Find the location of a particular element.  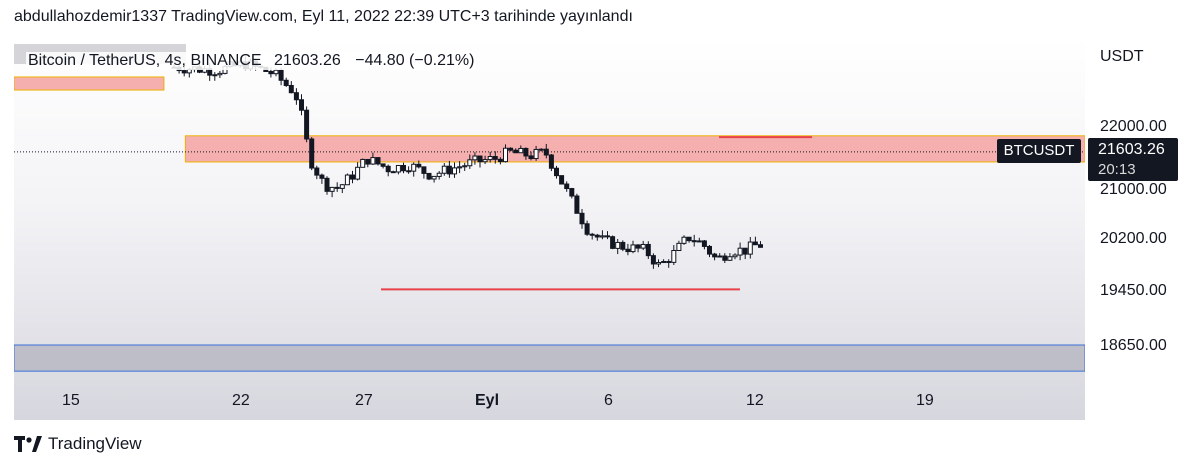

time-label: 6 is located at coordinates (608, 400).